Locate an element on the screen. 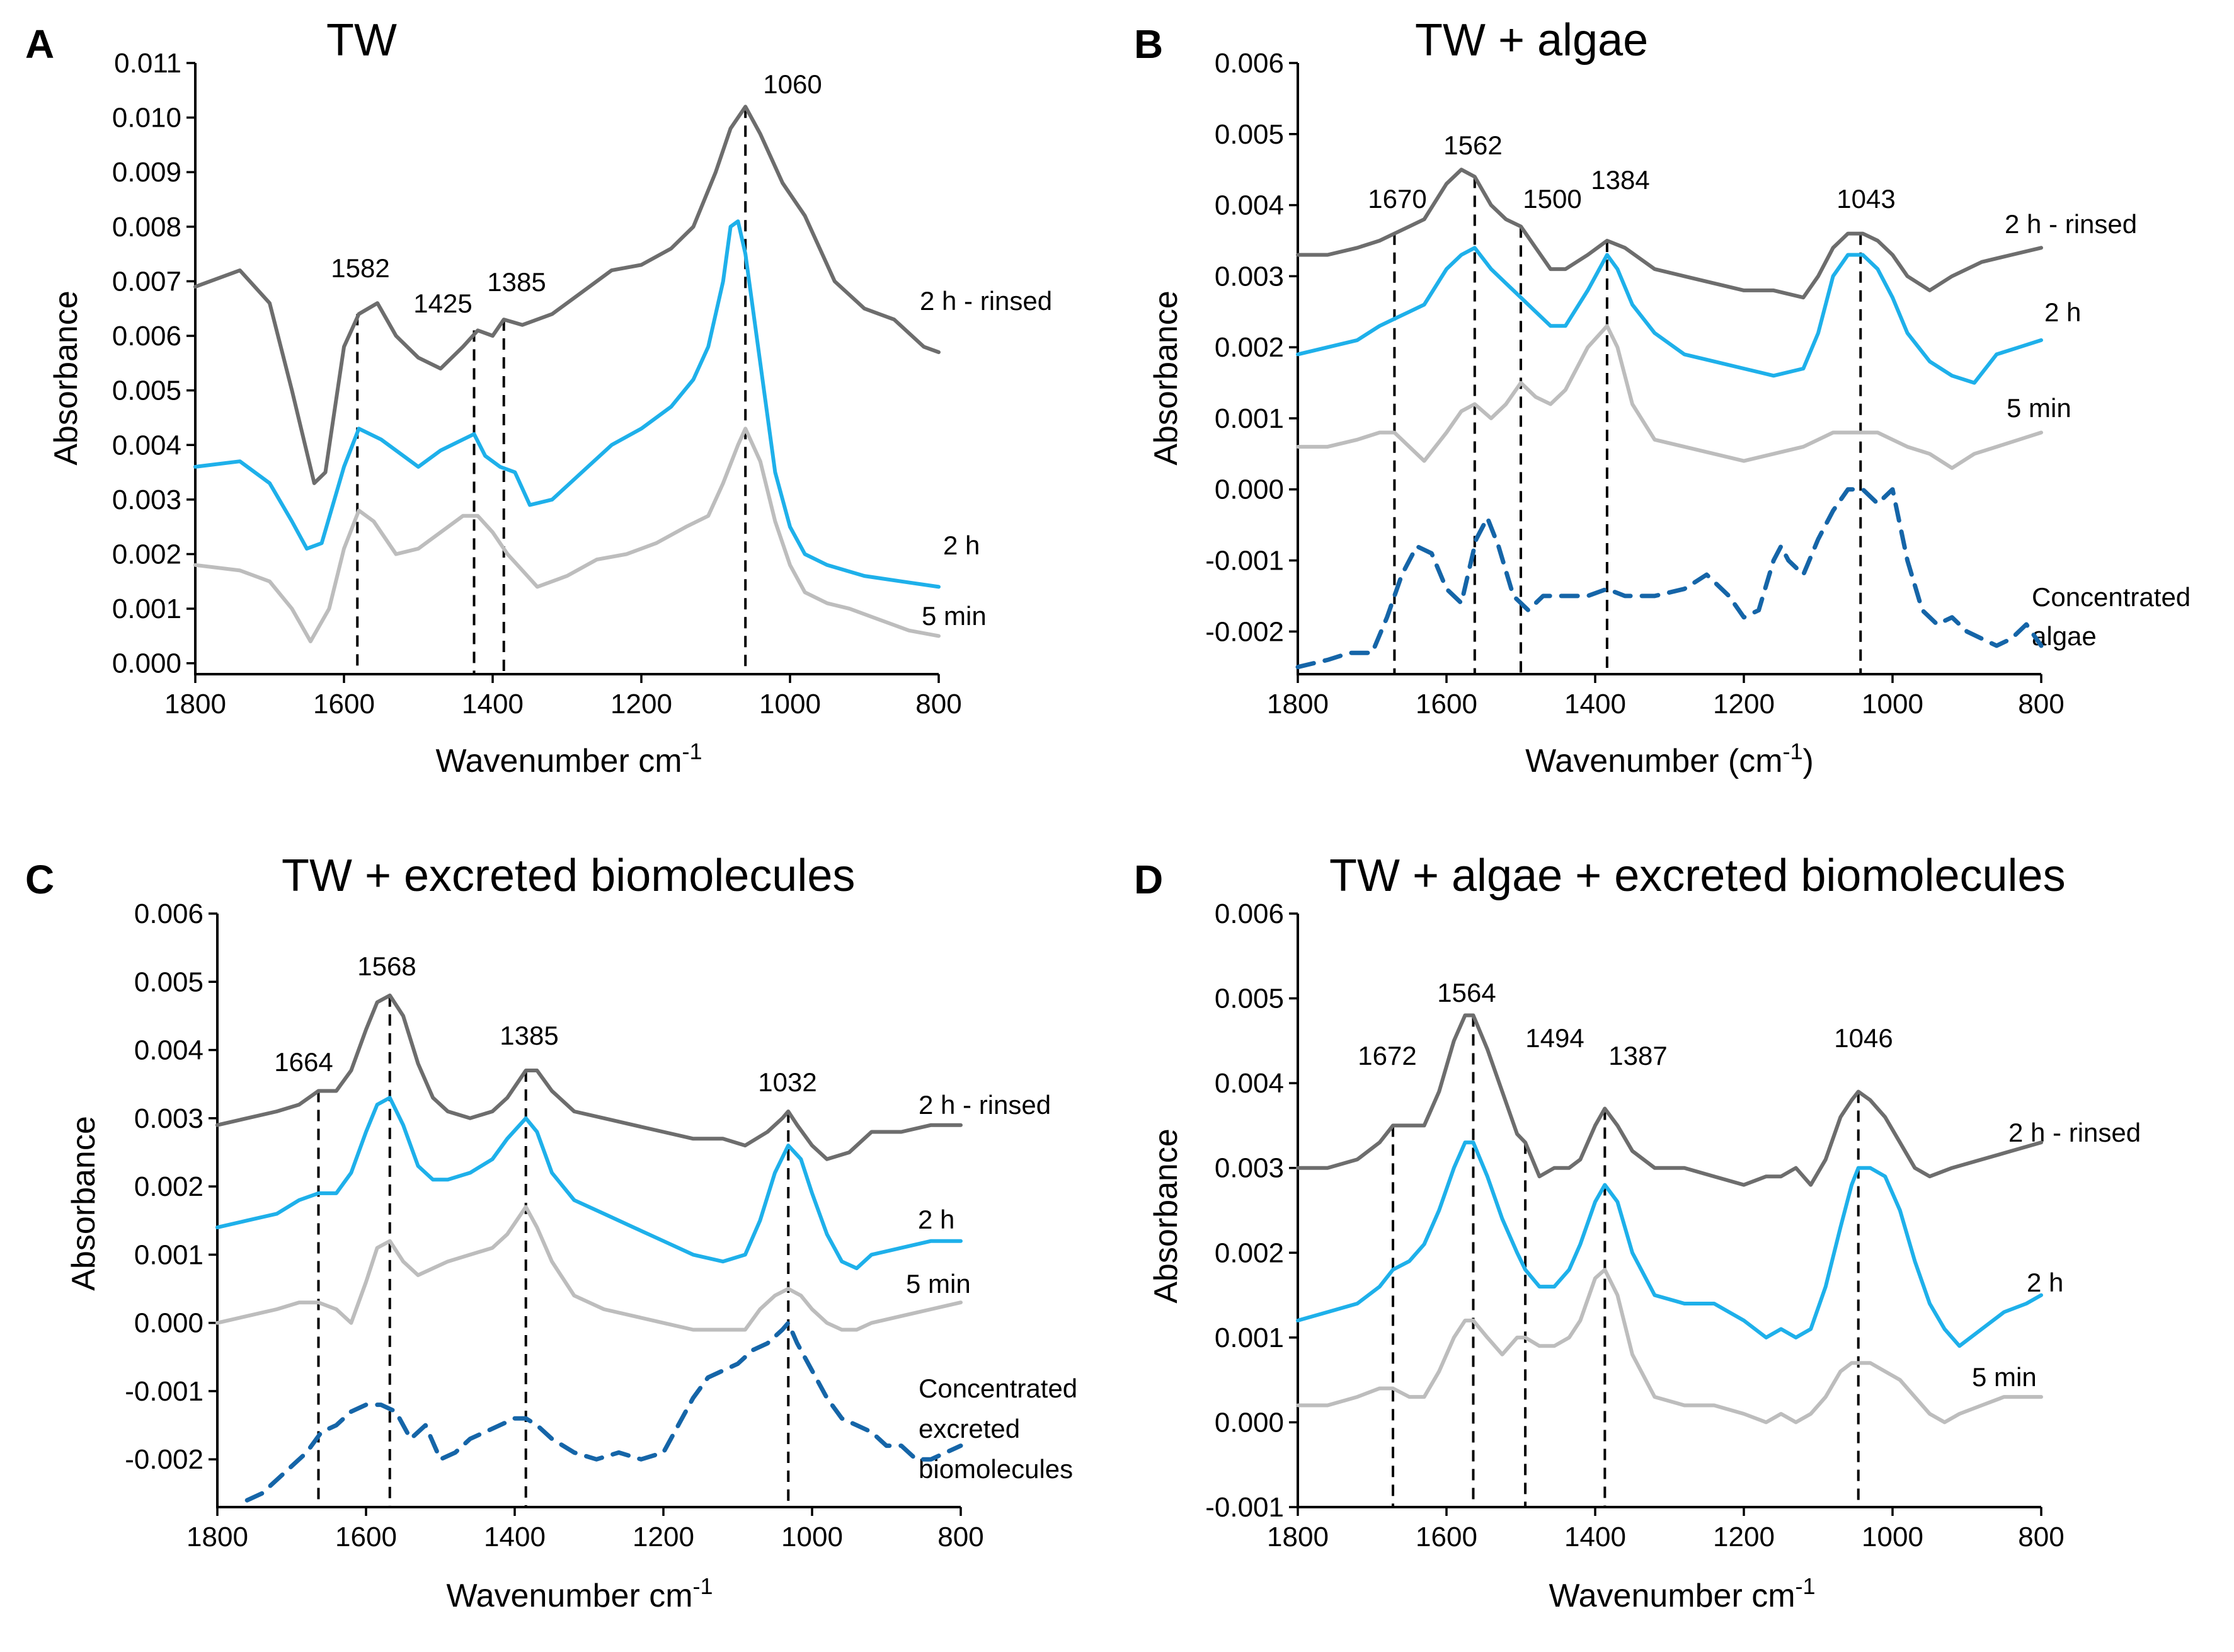 The image size is (2234, 1652). panel-b-xtick-label: 1400 is located at coordinates (1595, 704).